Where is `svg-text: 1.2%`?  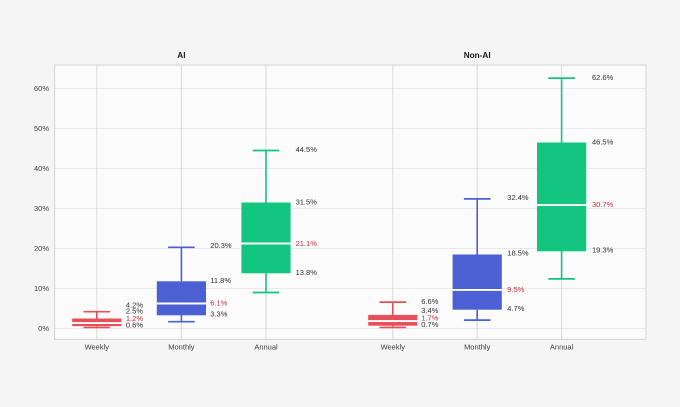 svg-text: 1.2% is located at coordinates (134, 318).